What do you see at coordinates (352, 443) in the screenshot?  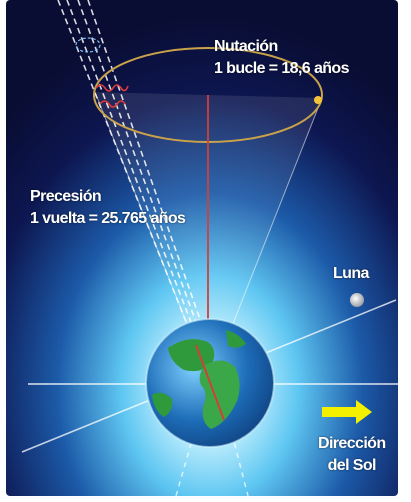 I see `sun-direction-line1: Dirección` at bounding box center [352, 443].